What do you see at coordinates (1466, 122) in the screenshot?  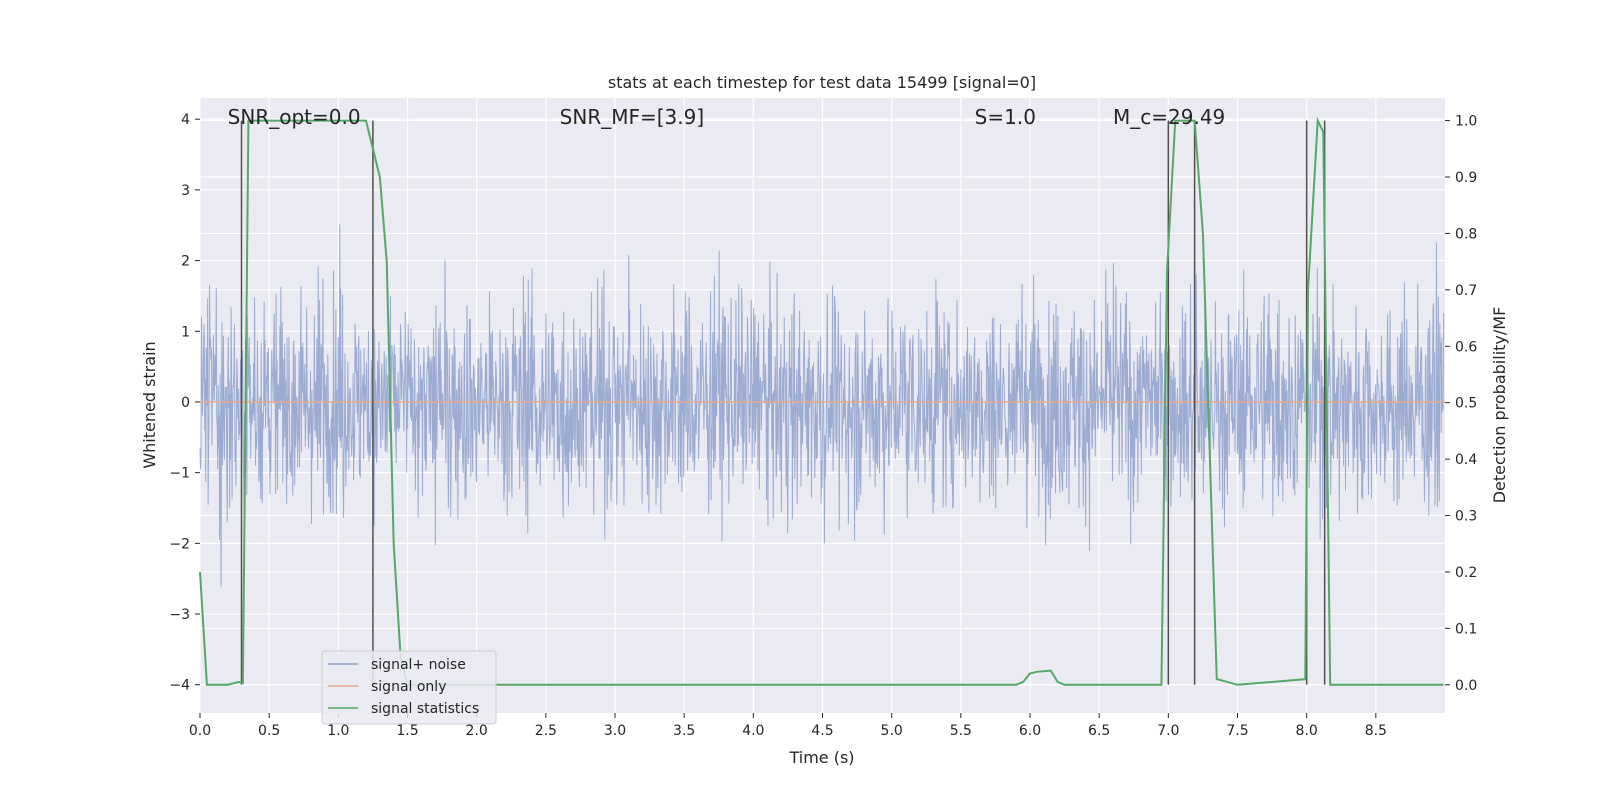 I see `right-y-tick-label: 1.0` at bounding box center [1466, 122].